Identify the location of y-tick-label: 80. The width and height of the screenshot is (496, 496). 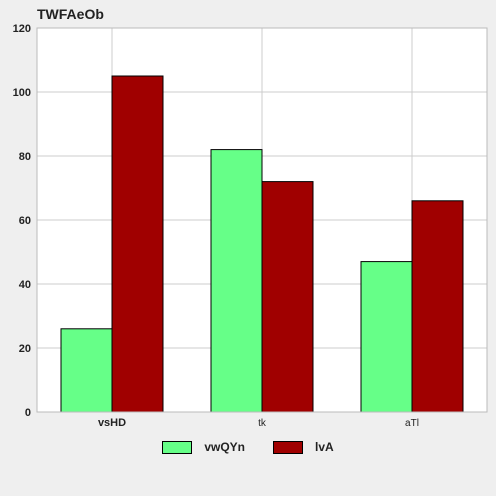
(25, 157).